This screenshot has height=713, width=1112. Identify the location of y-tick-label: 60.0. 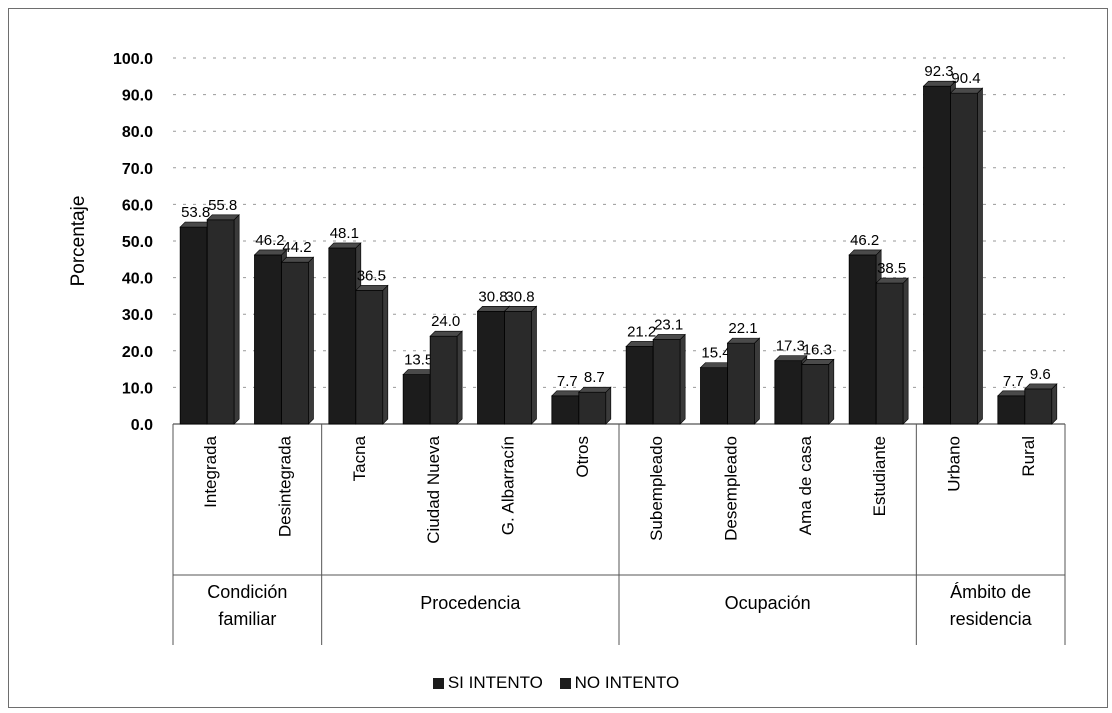
(137, 205).